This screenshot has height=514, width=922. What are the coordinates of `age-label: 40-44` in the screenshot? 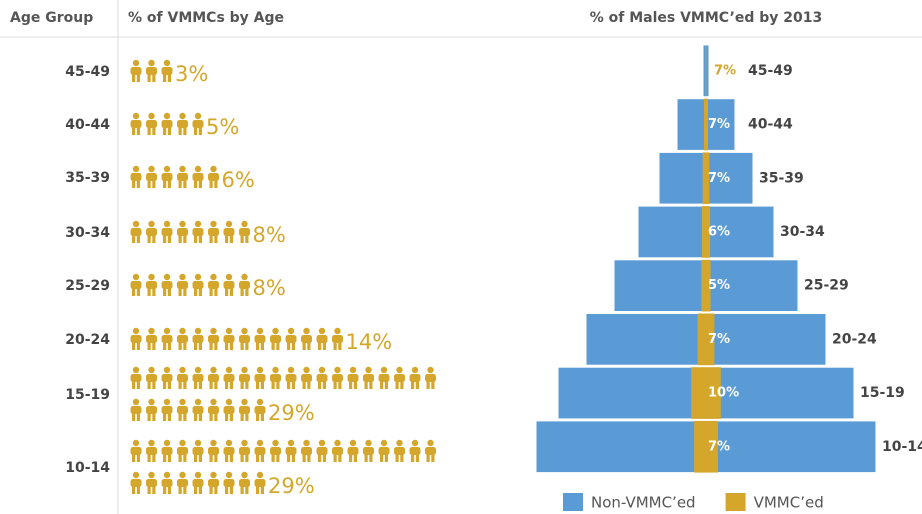 It's located at (87, 125).